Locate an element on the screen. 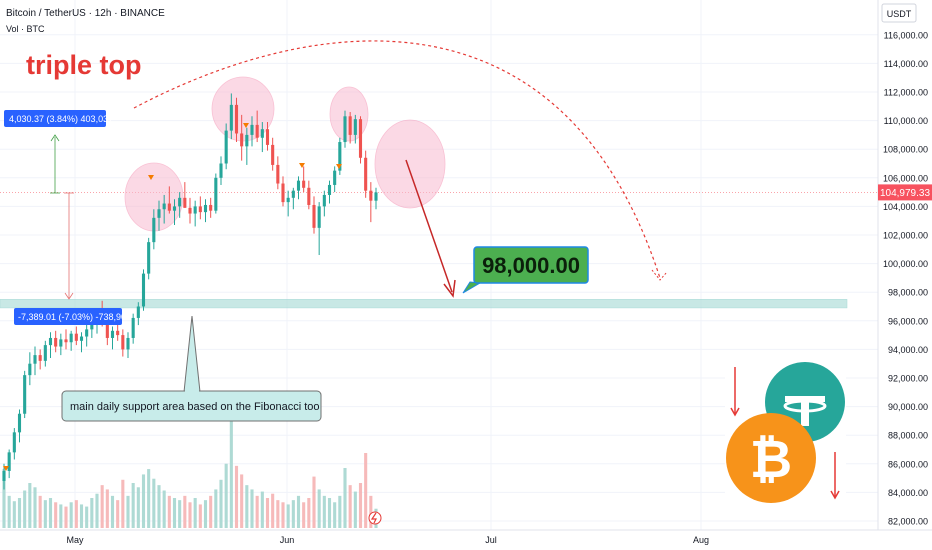 Image resolution: width=932 pixels, height=550 pixels. price-tick-label: 84,000.00 is located at coordinates (908, 493).